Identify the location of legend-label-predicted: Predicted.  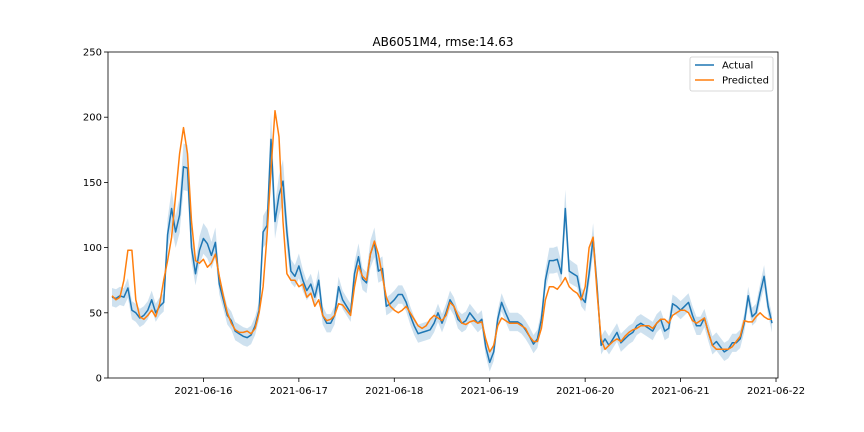
(745, 81).